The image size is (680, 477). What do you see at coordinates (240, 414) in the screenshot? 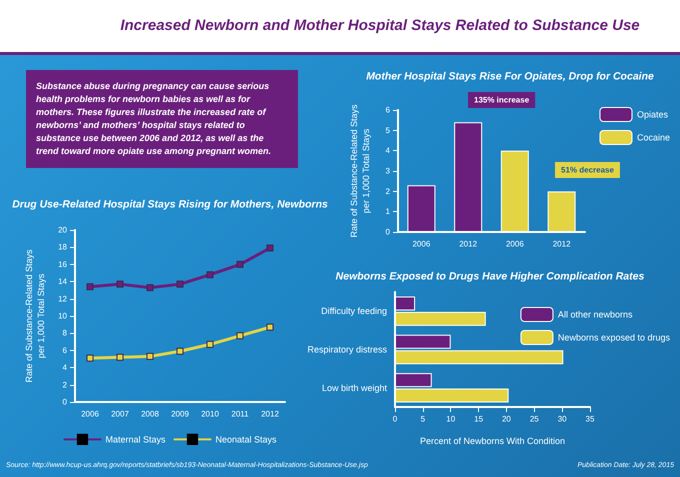
I see `x-tick-label: 2011` at bounding box center [240, 414].